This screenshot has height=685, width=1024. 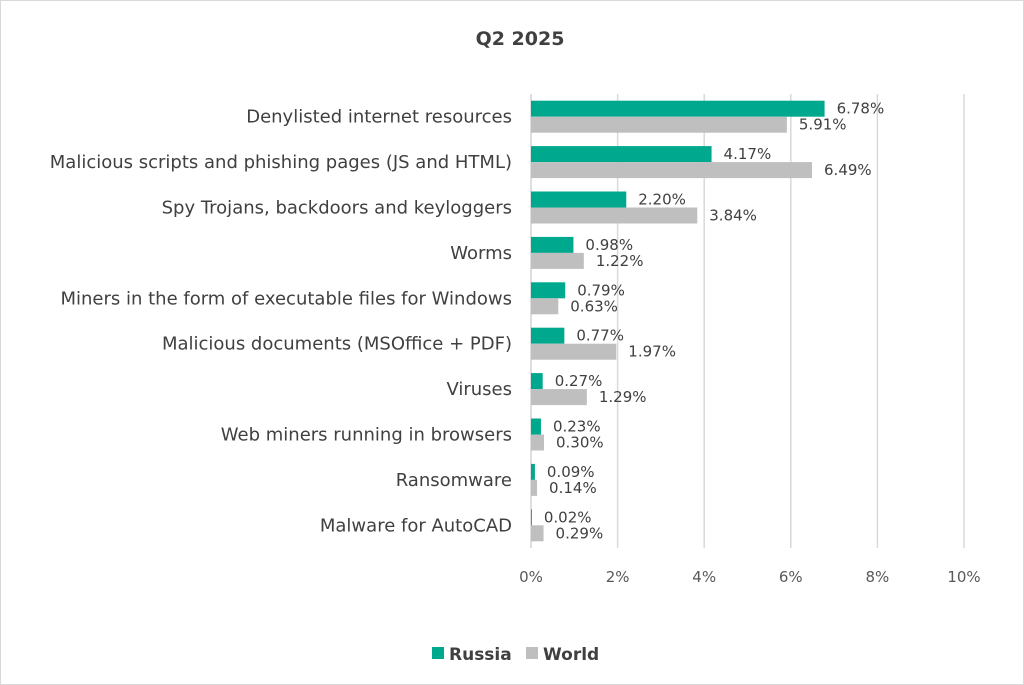 I want to click on category-label-spy-trojans-backdoors-and-keyloggers: Spy Trojans, backdoors and keyloggers, so click(x=337, y=208).